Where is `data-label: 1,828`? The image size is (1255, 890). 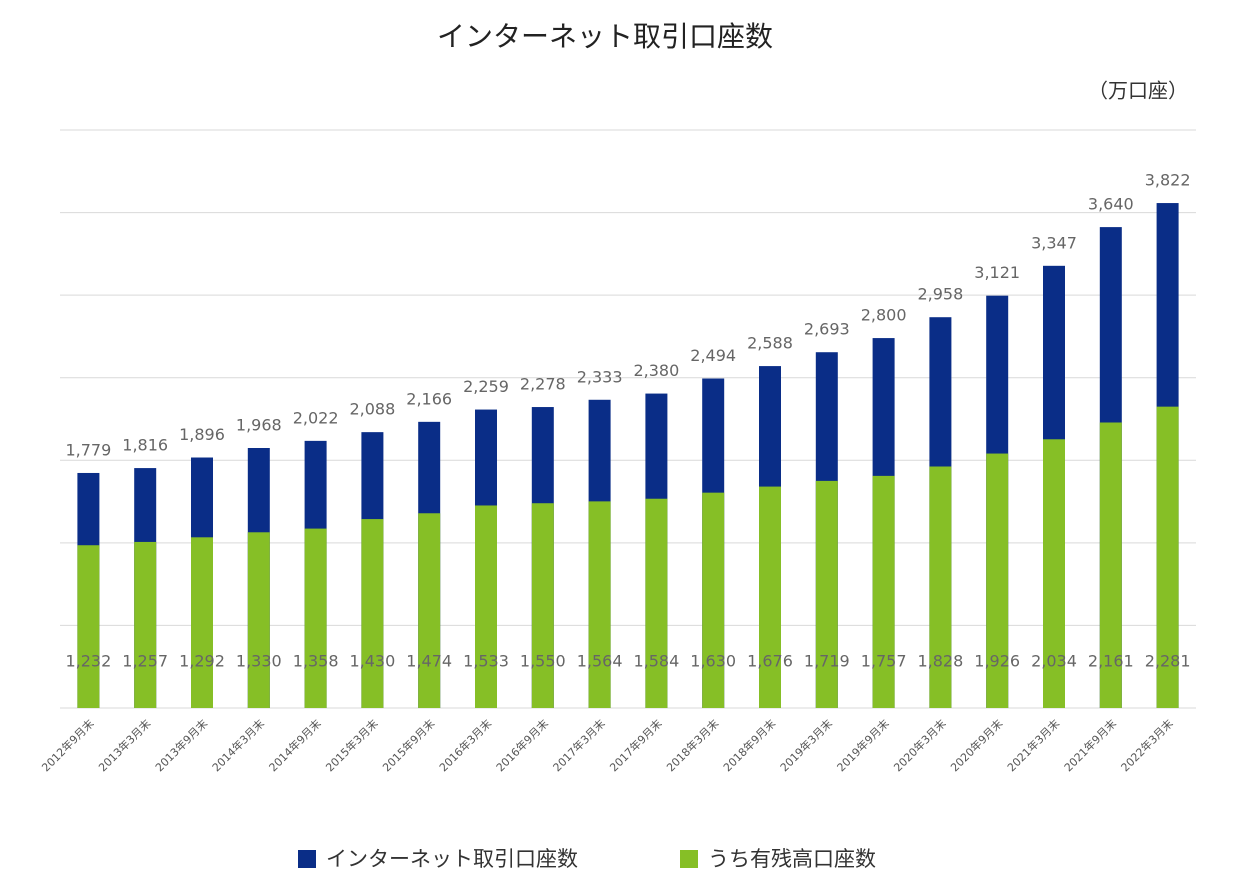 data-label: 1,828 is located at coordinates (940, 661).